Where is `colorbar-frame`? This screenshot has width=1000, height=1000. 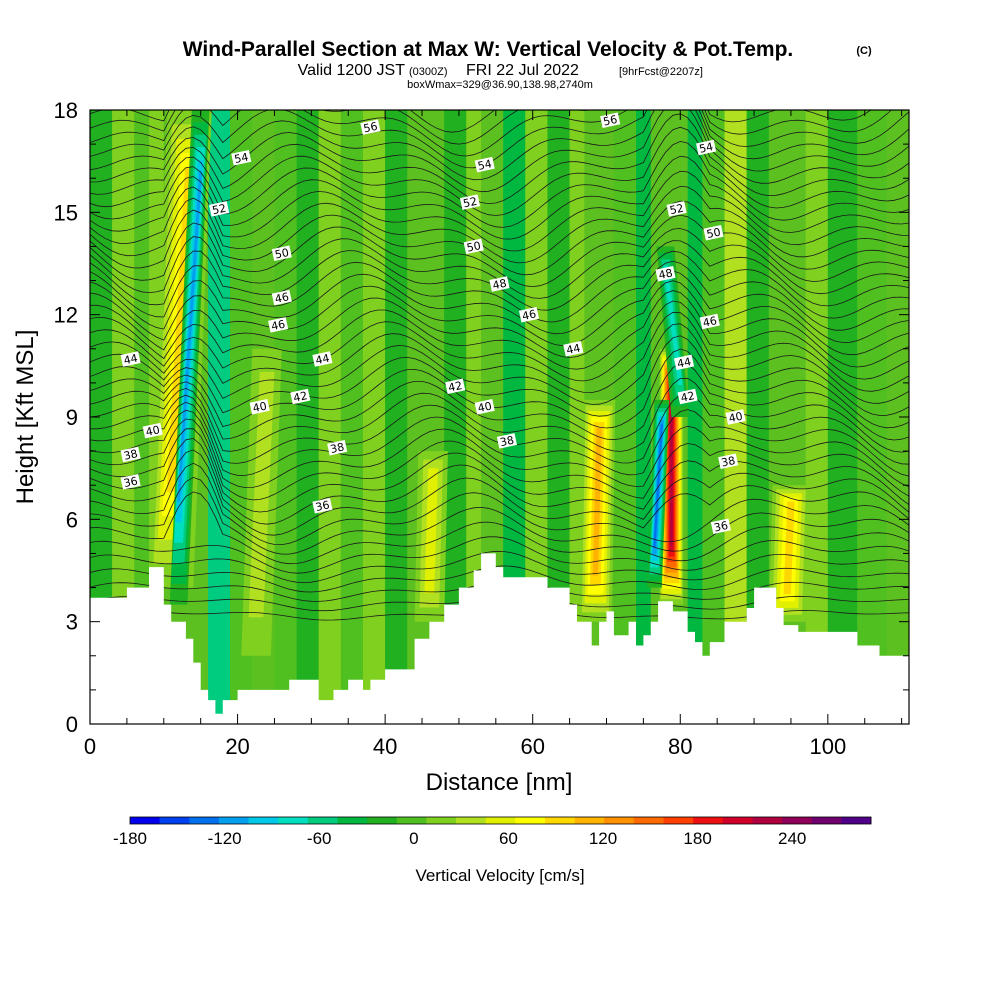 colorbar-frame is located at coordinates (500, 820).